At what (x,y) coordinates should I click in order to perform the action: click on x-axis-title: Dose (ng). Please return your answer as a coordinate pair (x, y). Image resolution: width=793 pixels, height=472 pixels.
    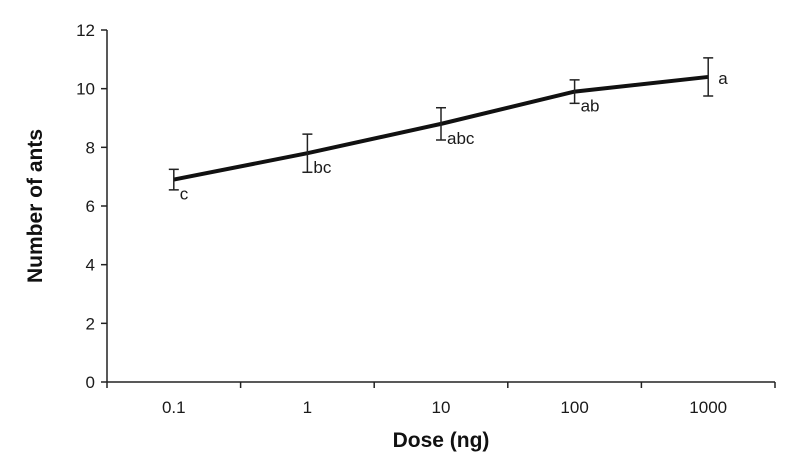
    Looking at the image, I should click on (441, 440).